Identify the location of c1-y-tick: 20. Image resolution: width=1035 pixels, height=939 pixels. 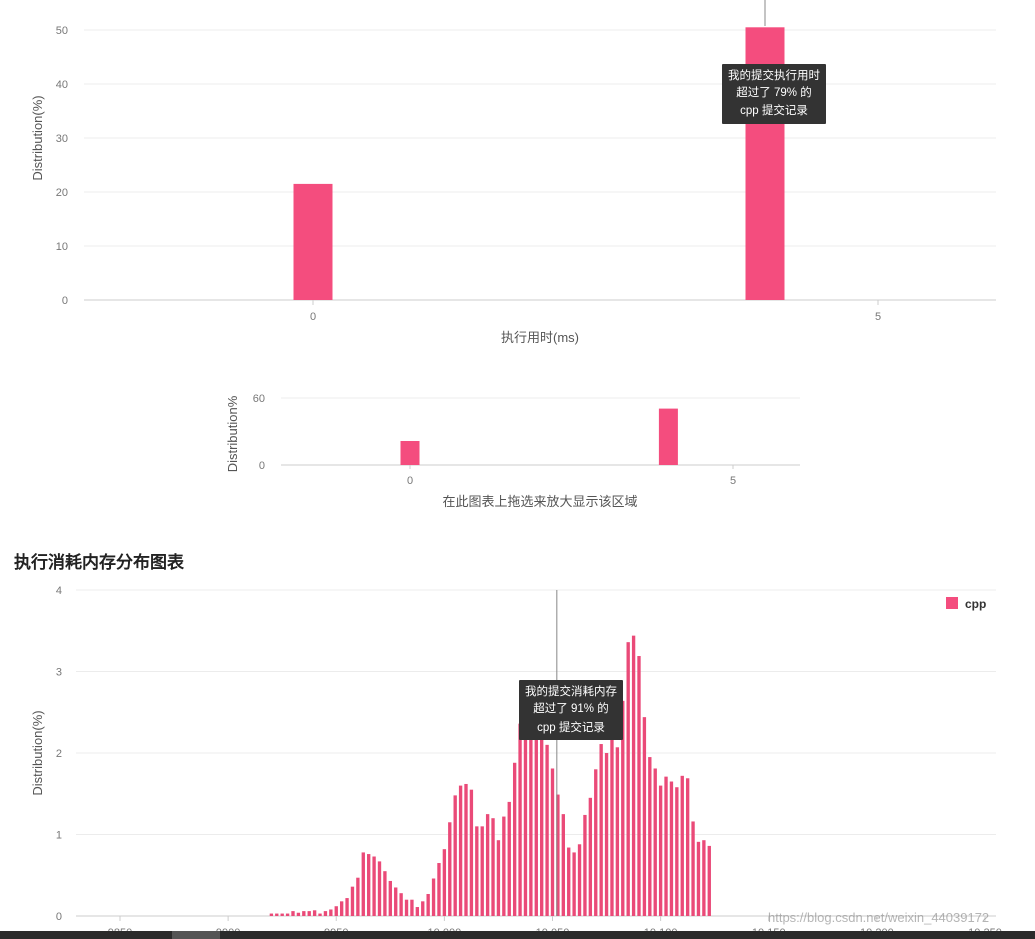
(62, 193).